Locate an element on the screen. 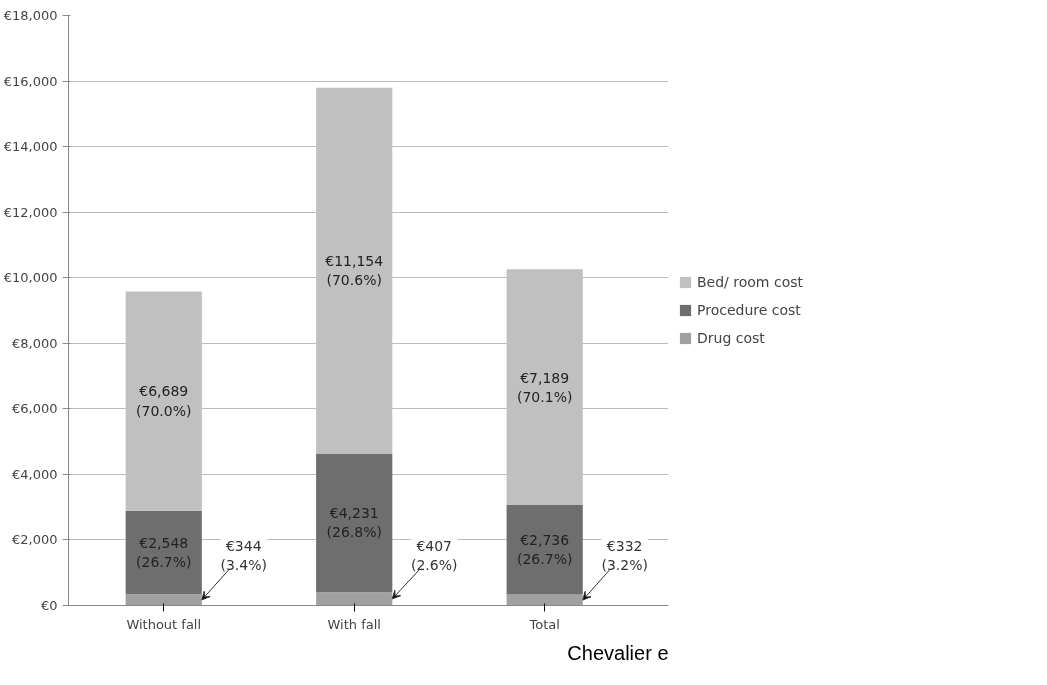  y-tick-label: €12,000 is located at coordinates (30, 212).